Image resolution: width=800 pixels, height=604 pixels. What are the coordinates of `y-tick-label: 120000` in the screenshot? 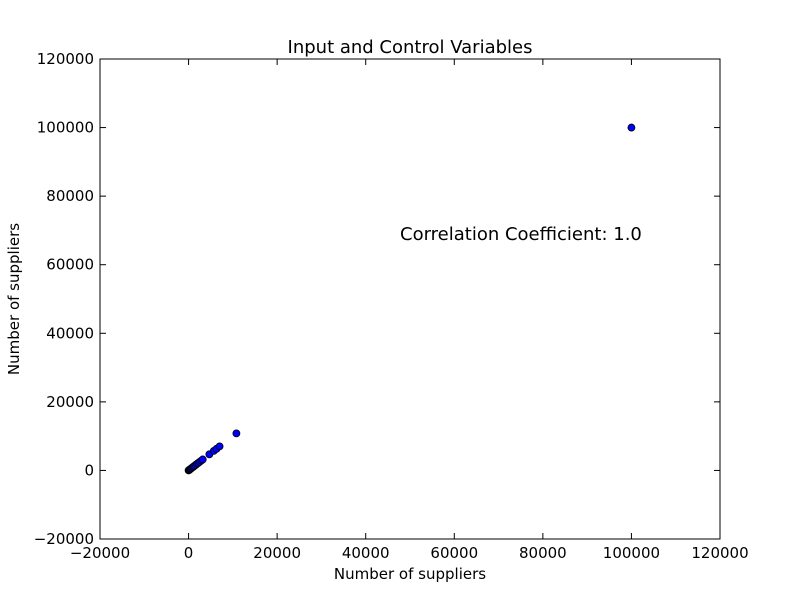 It's located at (65, 59).